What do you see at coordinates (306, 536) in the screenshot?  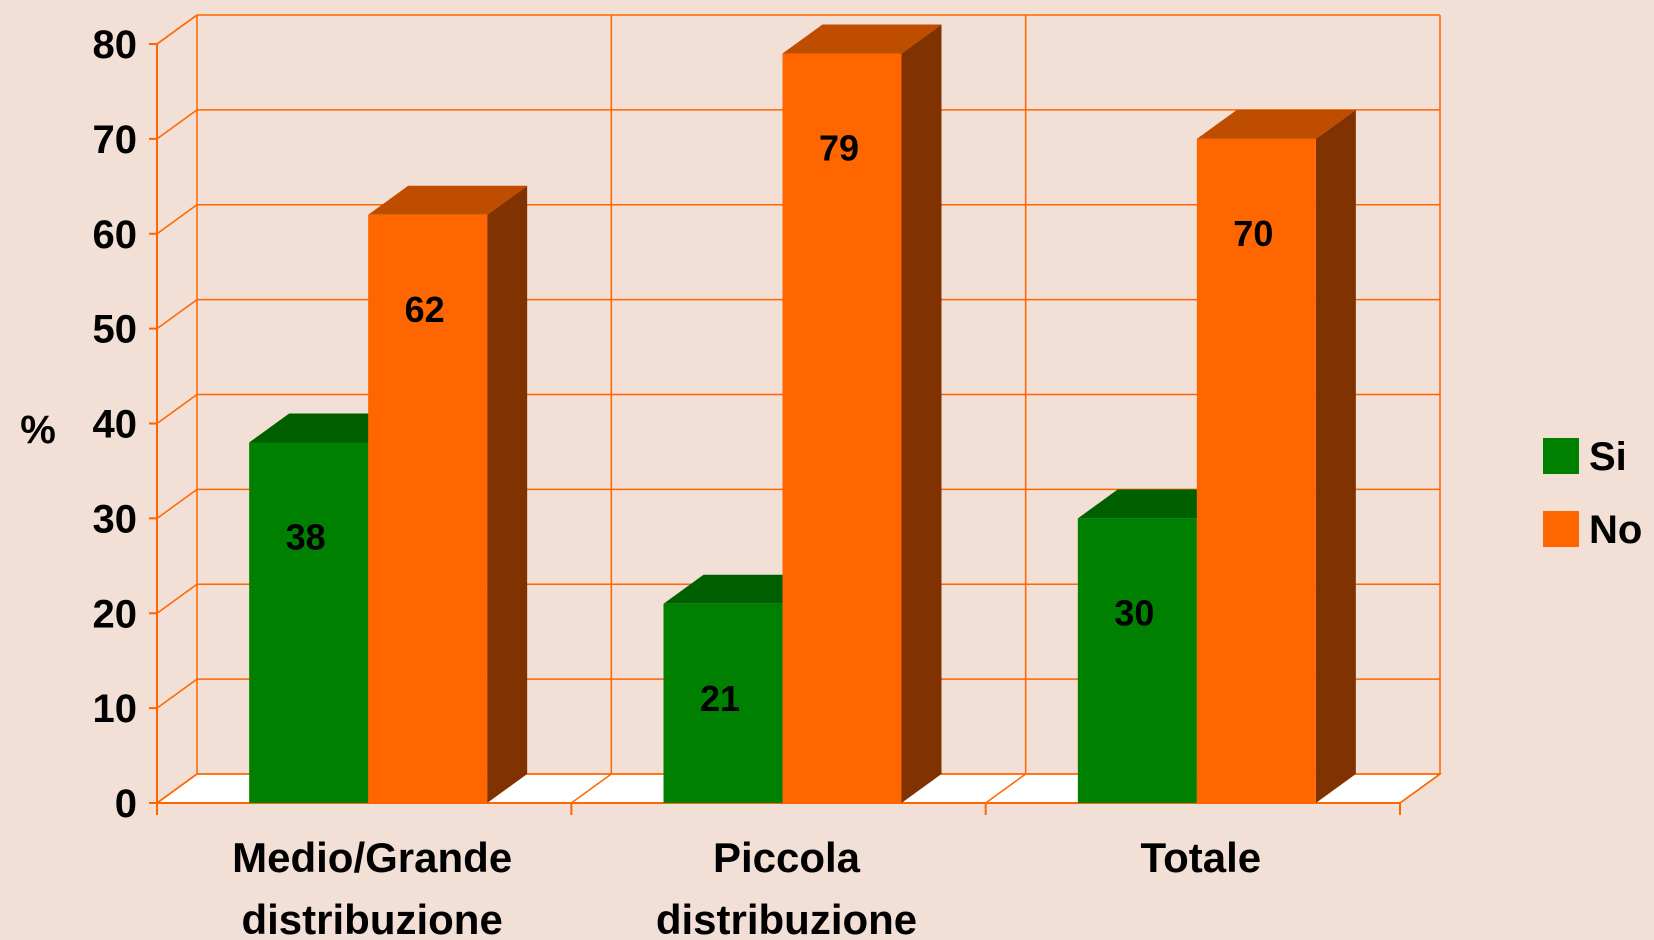 I see `data-label: 38` at bounding box center [306, 536].